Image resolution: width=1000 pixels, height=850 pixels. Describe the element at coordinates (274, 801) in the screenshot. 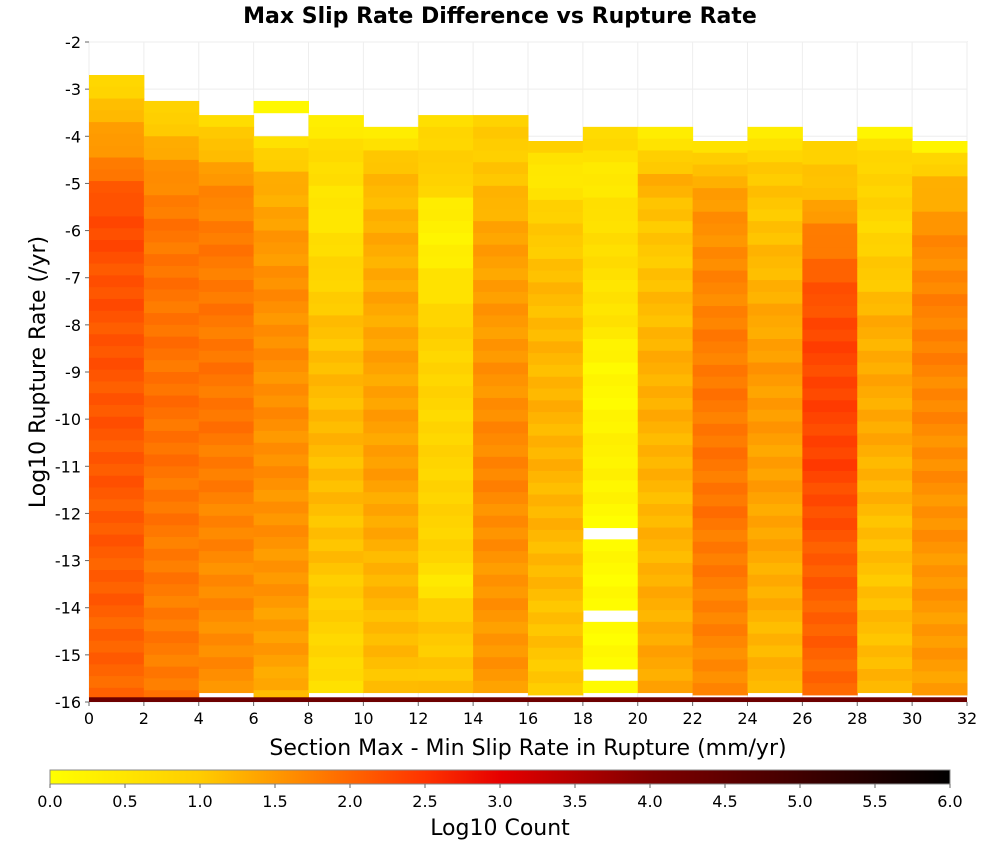

I see `colorbar-tick-label: 1.5` at that location.